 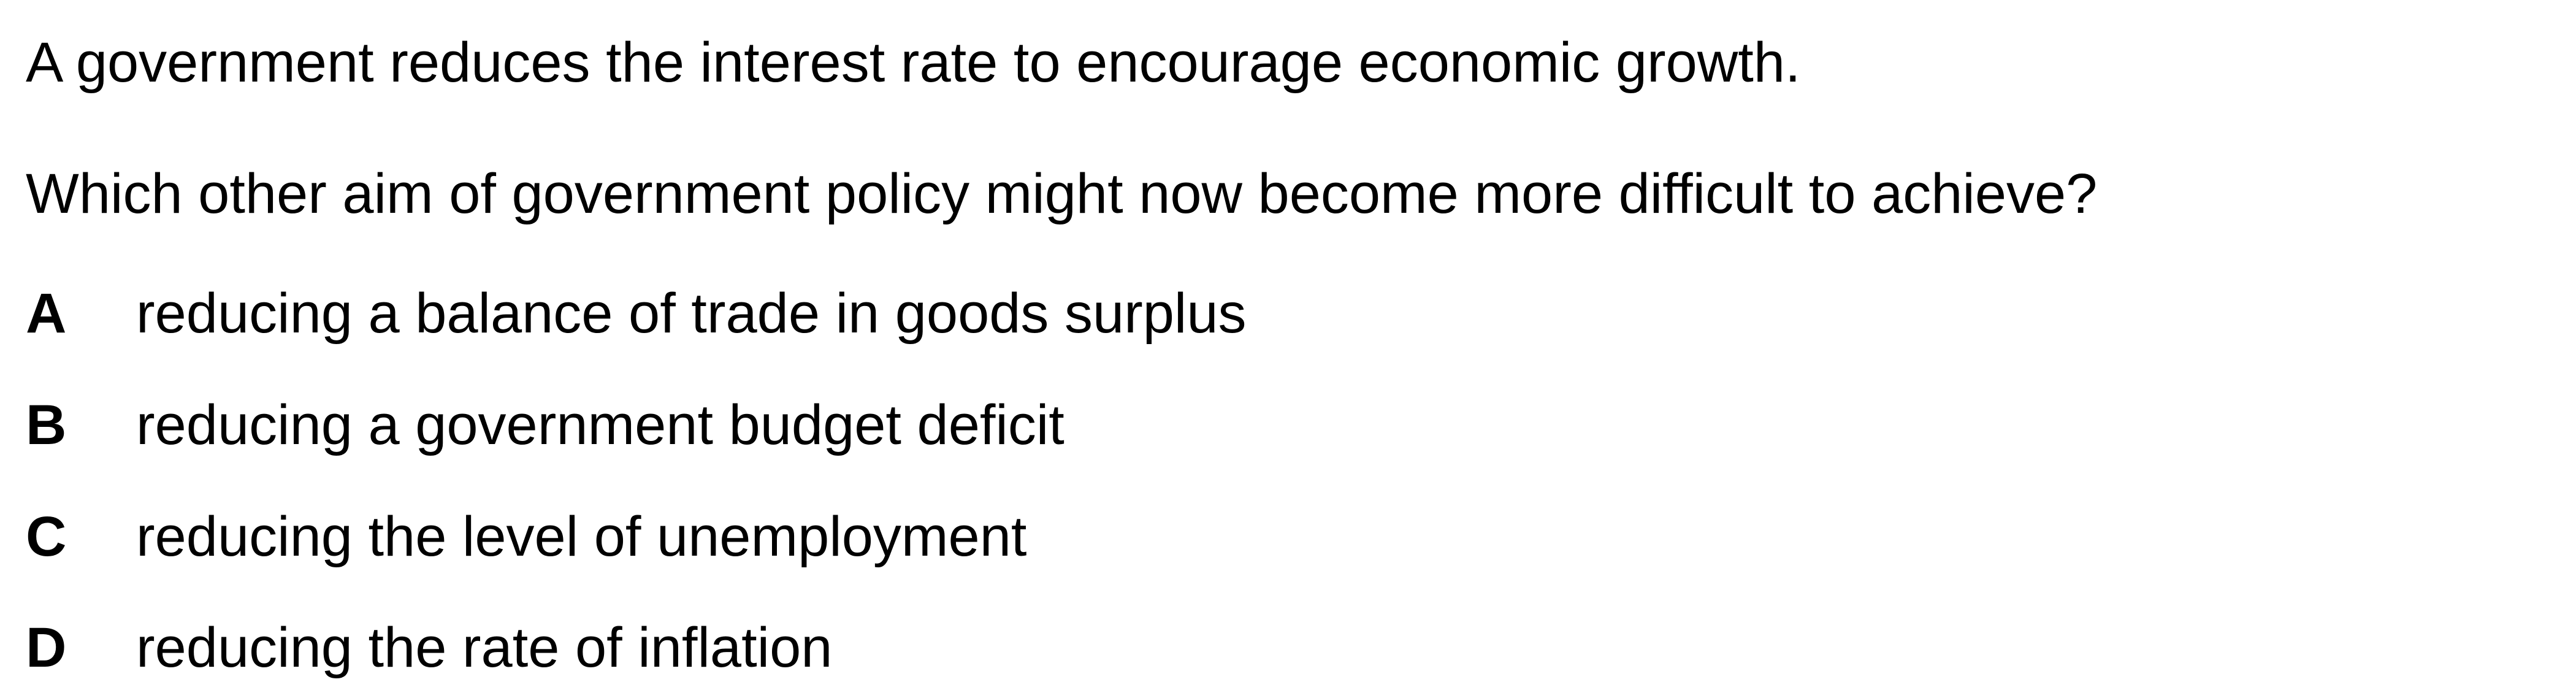 I want to click on option-letter: A, so click(x=46, y=313).